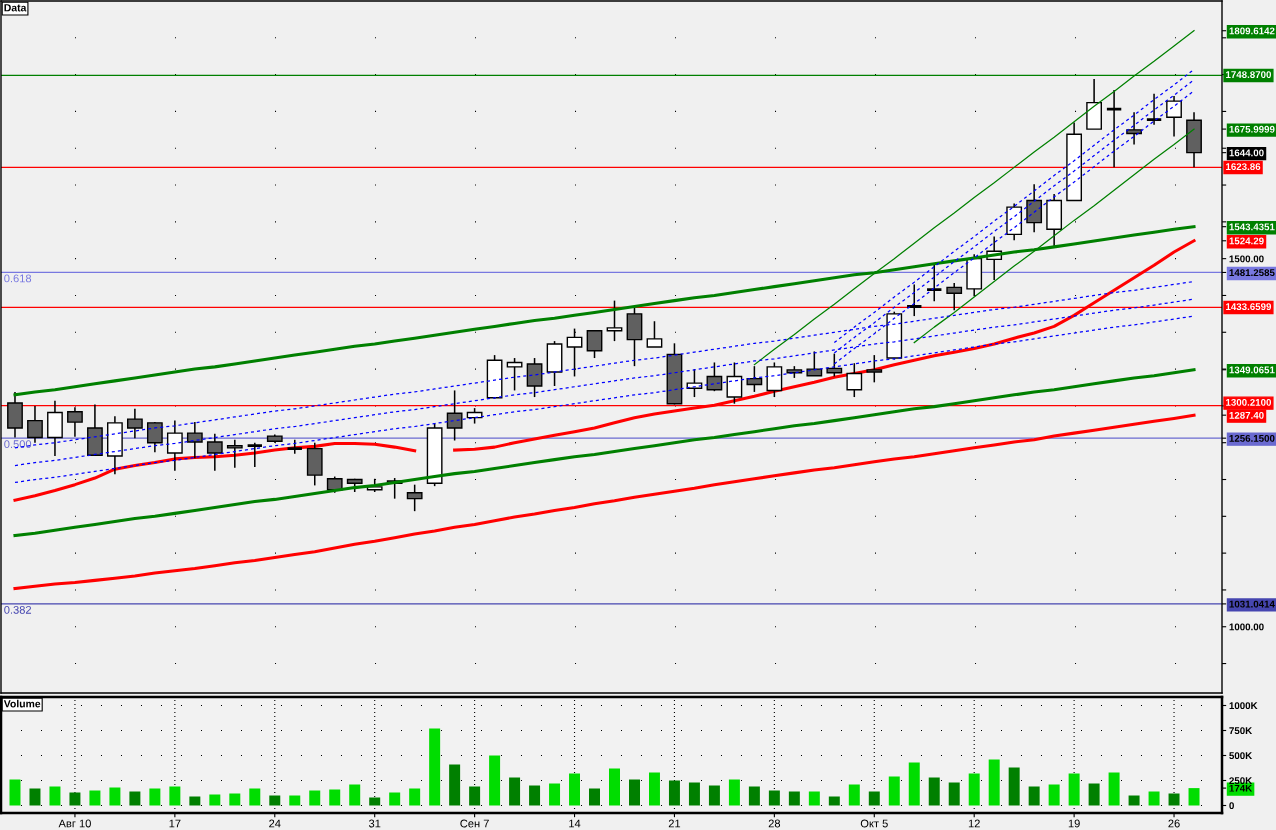 The height and width of the screenshot is (830, 1276). What do you see at coordinates (1243, 706) in the screenshot?
I see `y-tick-label: 1000K` at bounding box center [1243, 706].